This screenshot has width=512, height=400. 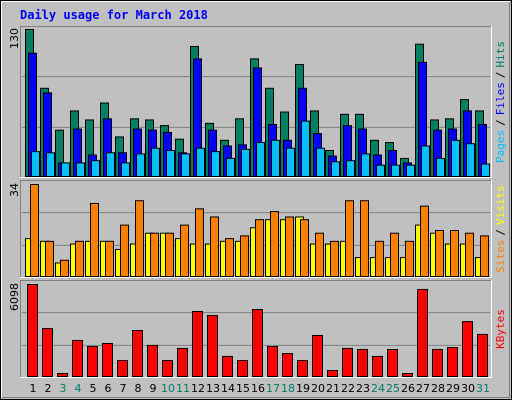 I want to click on x-tick-label: 27, so click(x=423, y=388).